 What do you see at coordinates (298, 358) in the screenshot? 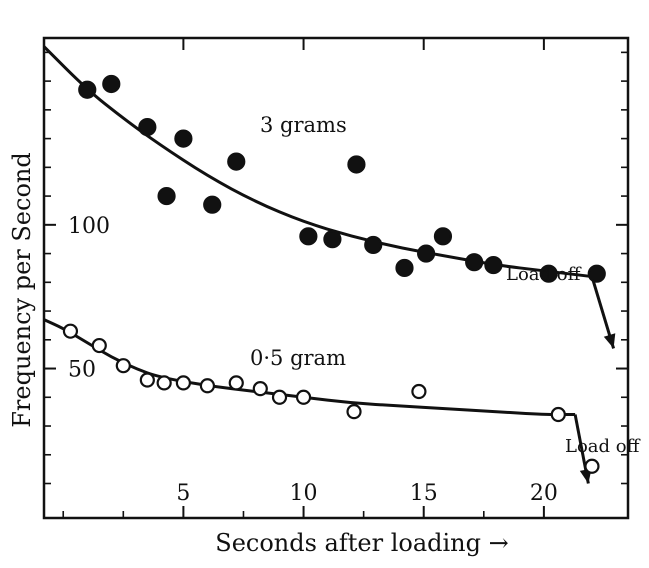
I see `series-label-half-gram: 0·5 gram` at bounding box center [298, 358].